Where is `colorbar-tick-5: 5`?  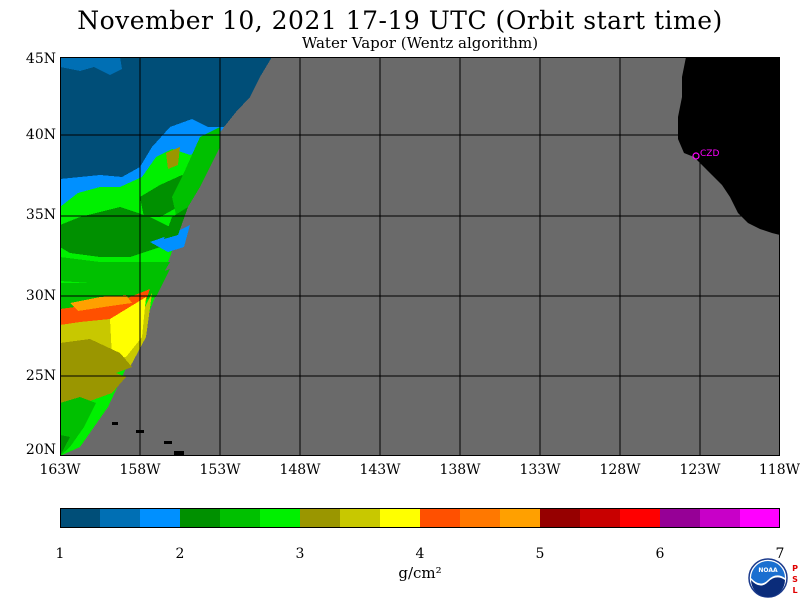
colorbar-tick-5: 5 is located at coordinates (540, 554).